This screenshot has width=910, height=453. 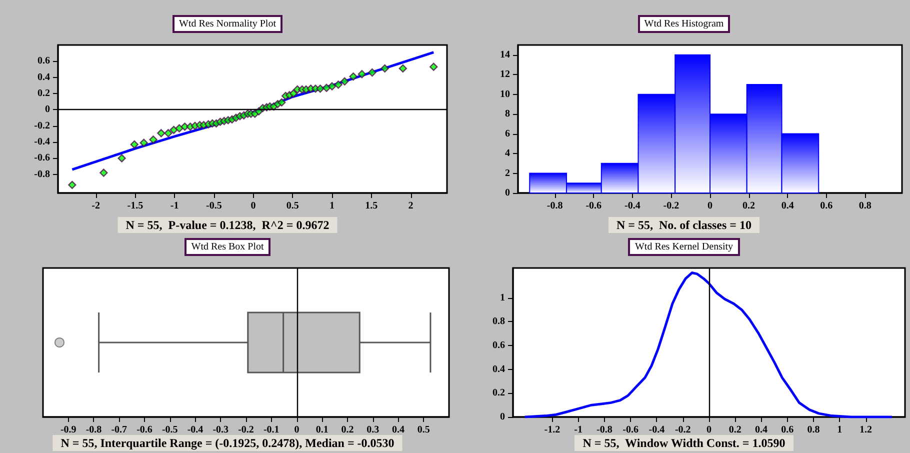 I want to click on y-tick-label: 2, so click(x=507, y=173).